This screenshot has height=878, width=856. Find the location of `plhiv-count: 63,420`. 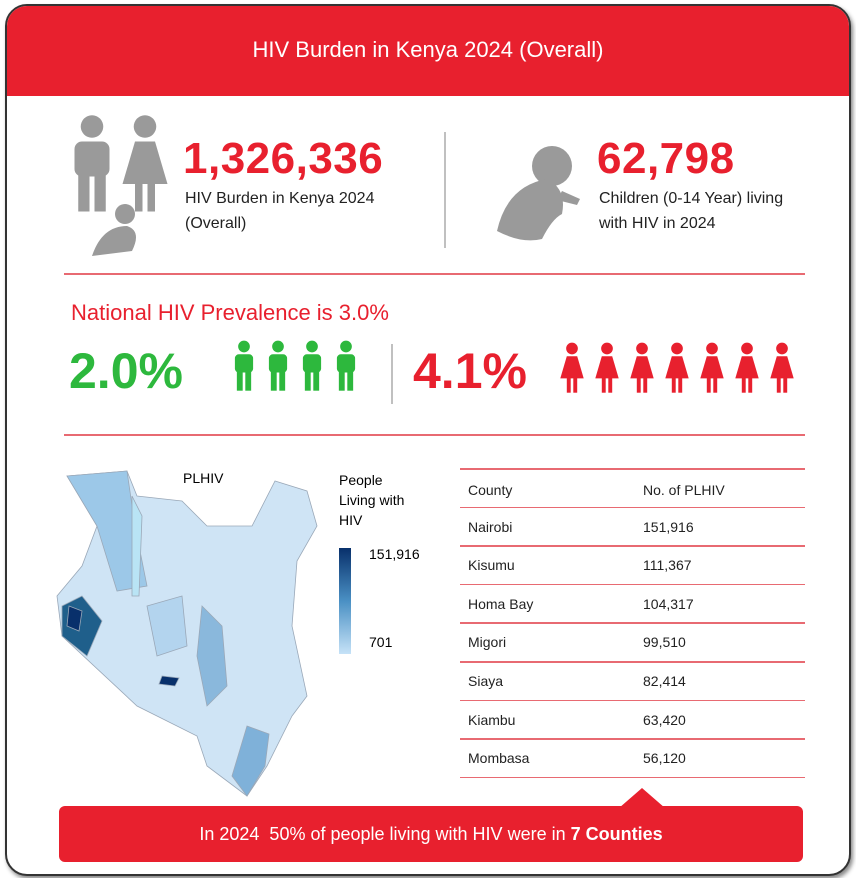

plhiv-count: 63,420 is located at coordinates (664, 719).